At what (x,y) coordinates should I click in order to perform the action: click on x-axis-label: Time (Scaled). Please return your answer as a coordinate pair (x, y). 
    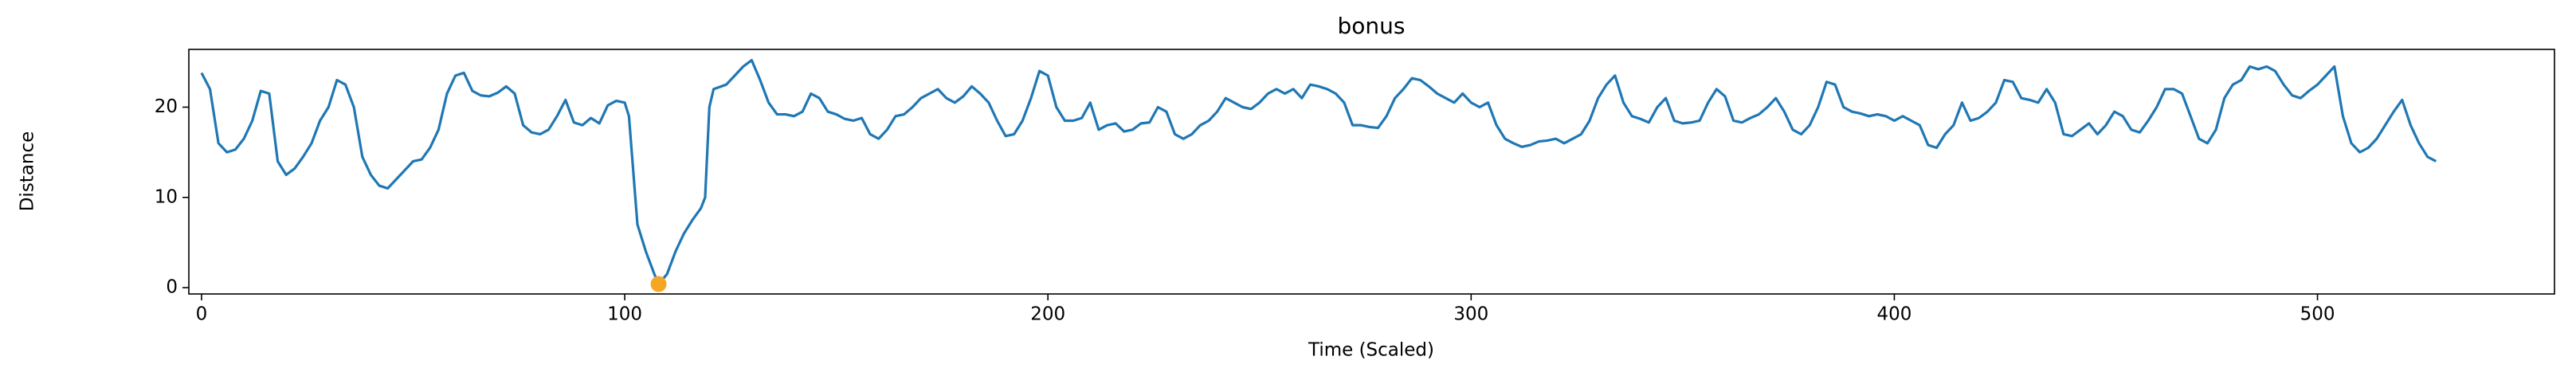
    Looking at the image, I should click on (1371, 350).